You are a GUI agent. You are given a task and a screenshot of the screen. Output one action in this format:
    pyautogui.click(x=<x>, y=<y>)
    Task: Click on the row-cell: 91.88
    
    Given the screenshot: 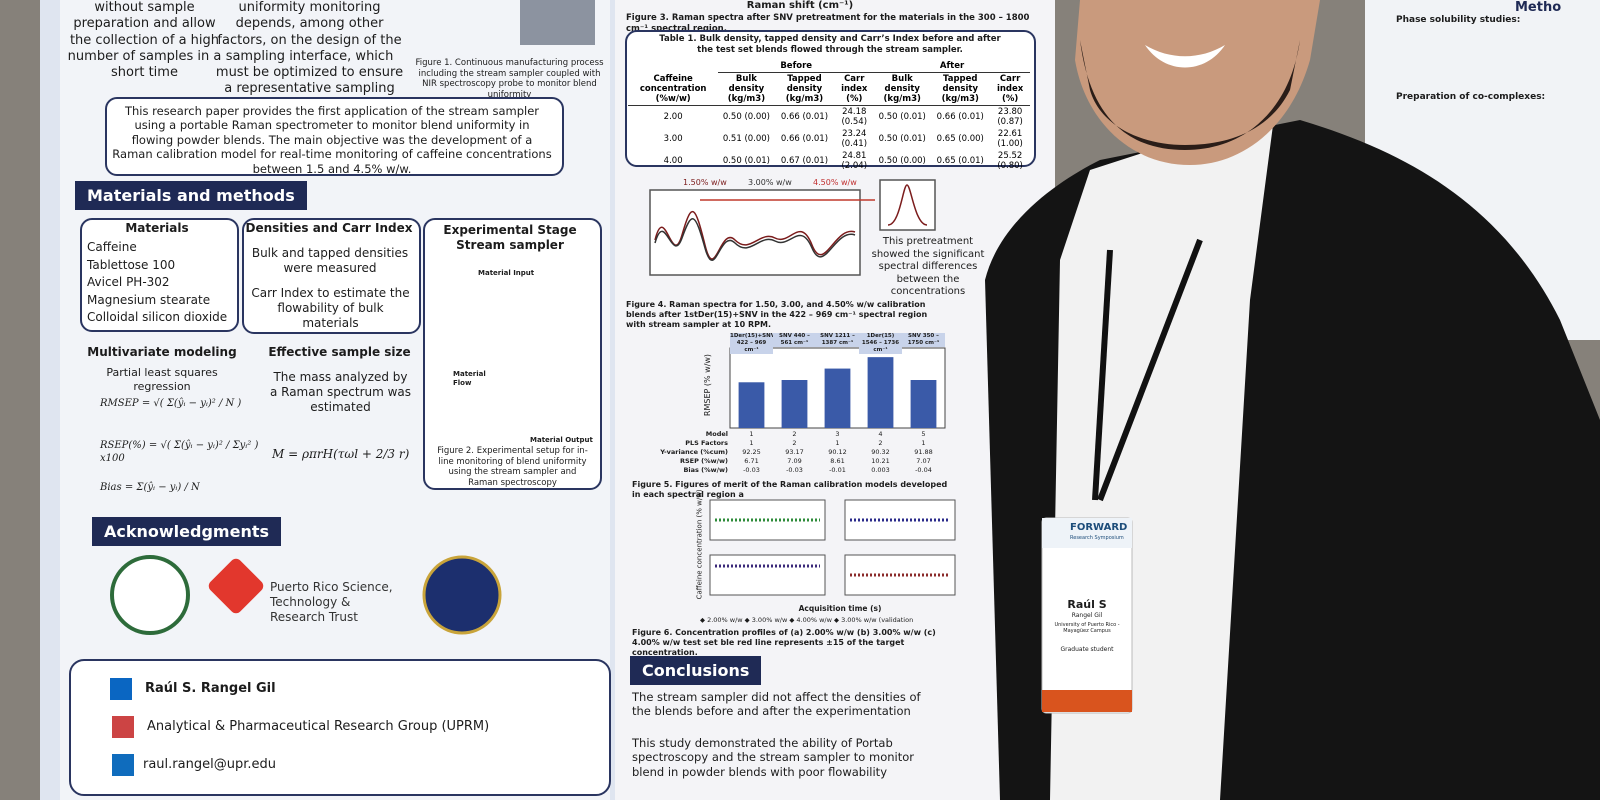 What is the action you would take?
    pyautogui.click(x=923, y=452)
    